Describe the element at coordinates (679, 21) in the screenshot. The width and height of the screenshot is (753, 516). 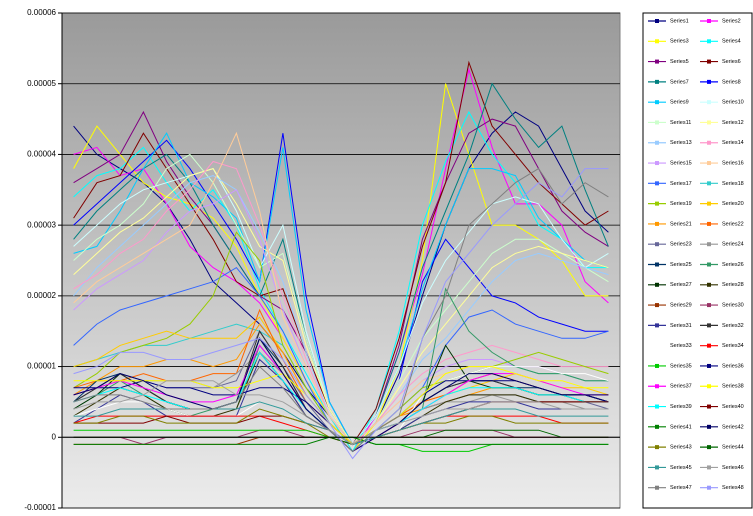
I see `legend-label: Series1` at that location.